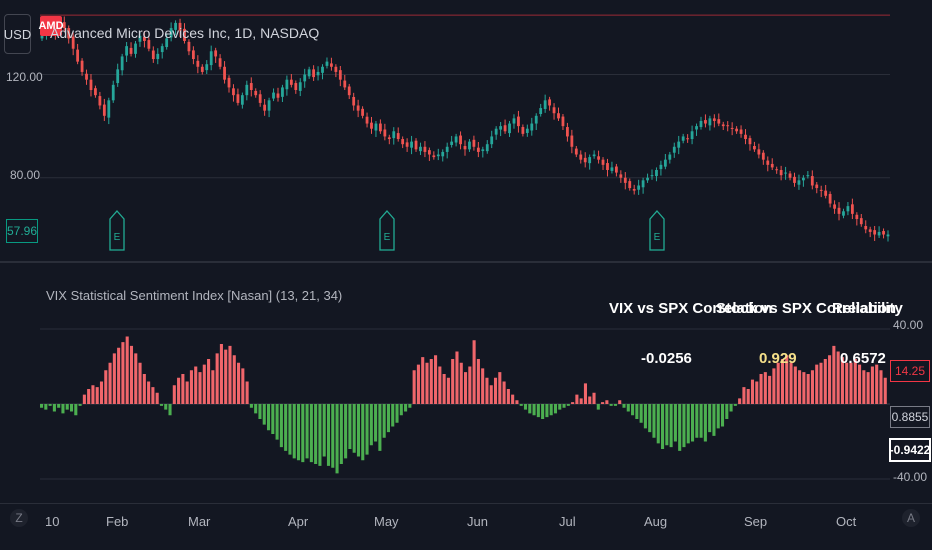 Image resolution: width=932 pixels, height=550 pixels. Describe the element at coordinates (466, 262) in the screenshot. I see `pane-divider` at that location.